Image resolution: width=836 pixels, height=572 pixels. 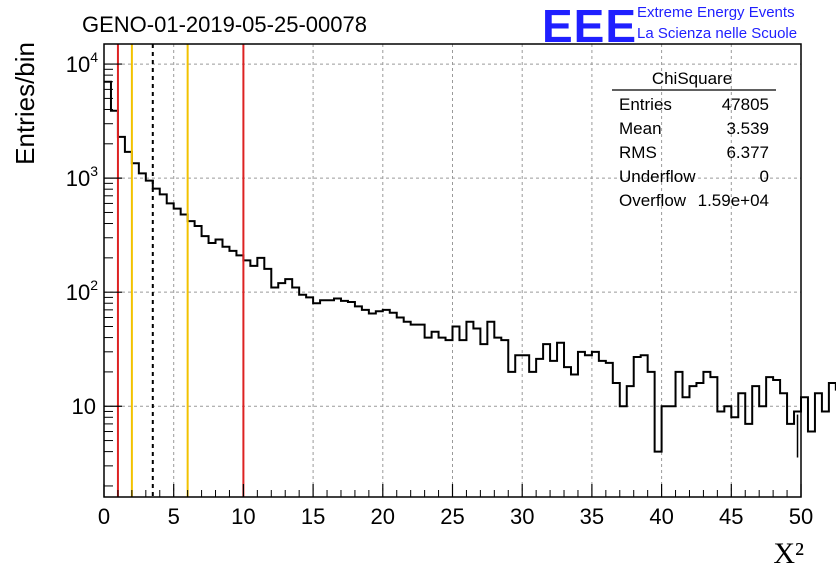 I want to click on y-tick-label: 10³, so click(x=82, y=177).